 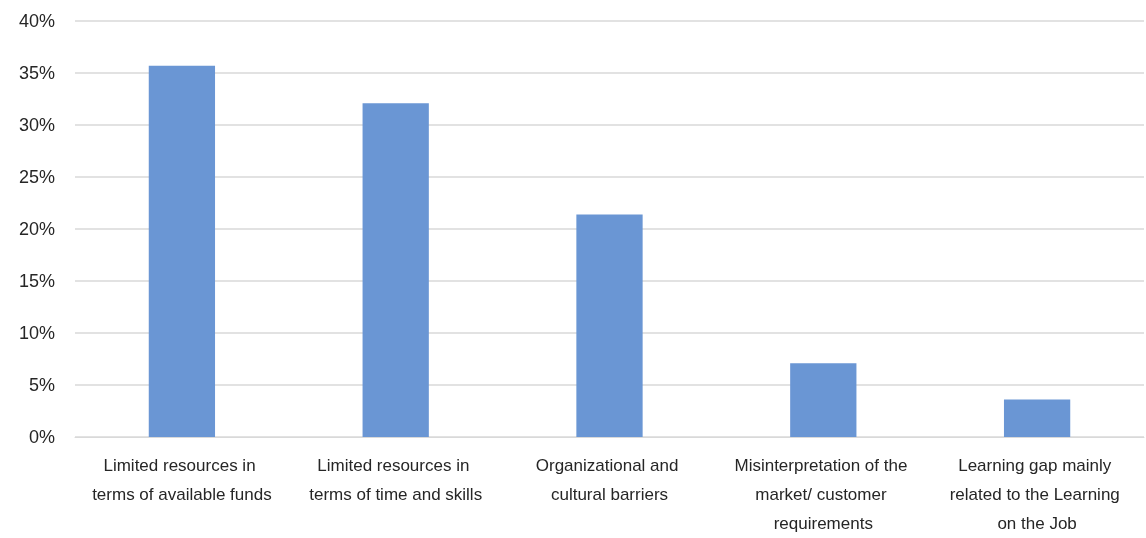 I want to click on y-tick-label: 5%, so click(x=41, y=385).